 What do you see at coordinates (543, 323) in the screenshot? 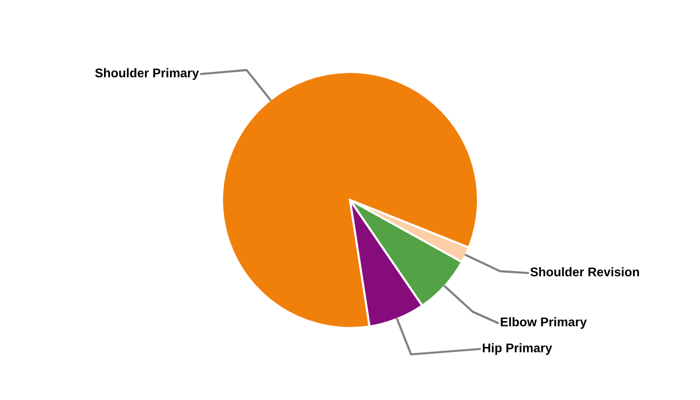
I see `slice-label: Elbow Primary` at bounding box center [543, 323].